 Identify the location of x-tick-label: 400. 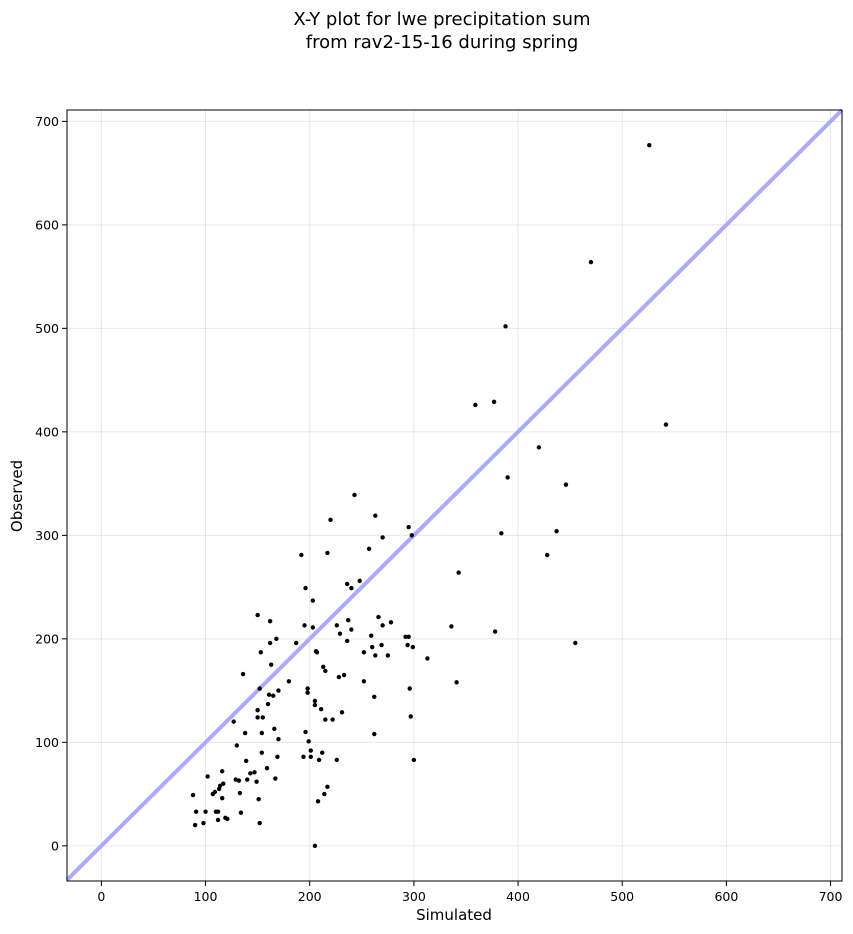
(518, 896).